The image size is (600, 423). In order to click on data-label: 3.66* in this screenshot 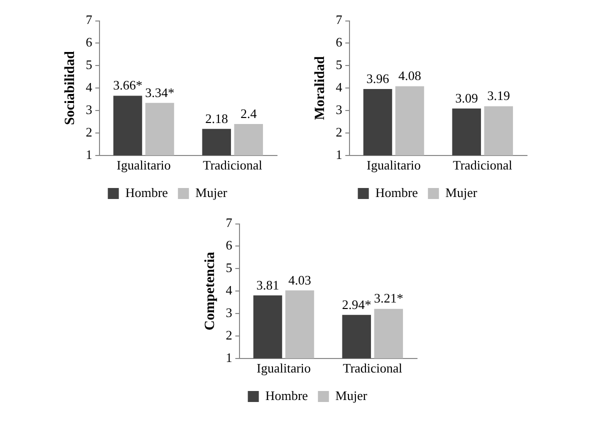, I will do `click(127, 85)`.